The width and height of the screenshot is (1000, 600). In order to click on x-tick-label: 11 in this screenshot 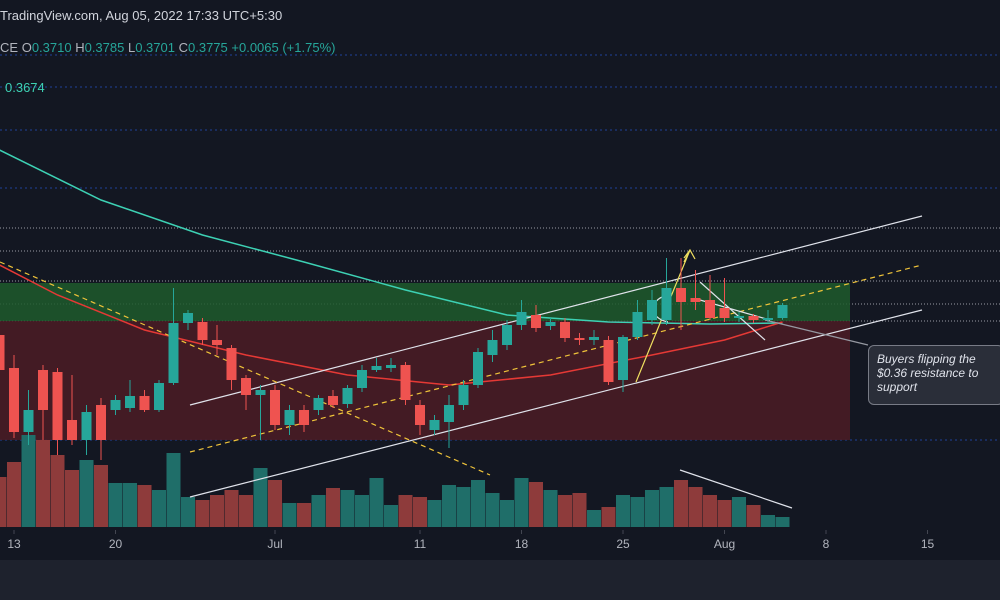, I will do `click(420, 544)`.